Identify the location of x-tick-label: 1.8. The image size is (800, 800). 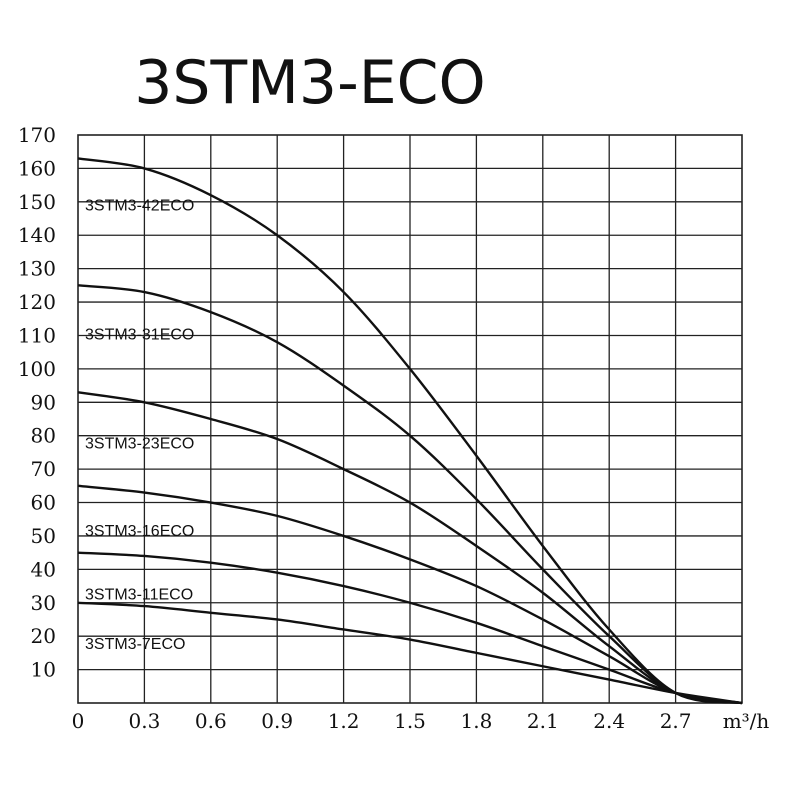
(476, 721).